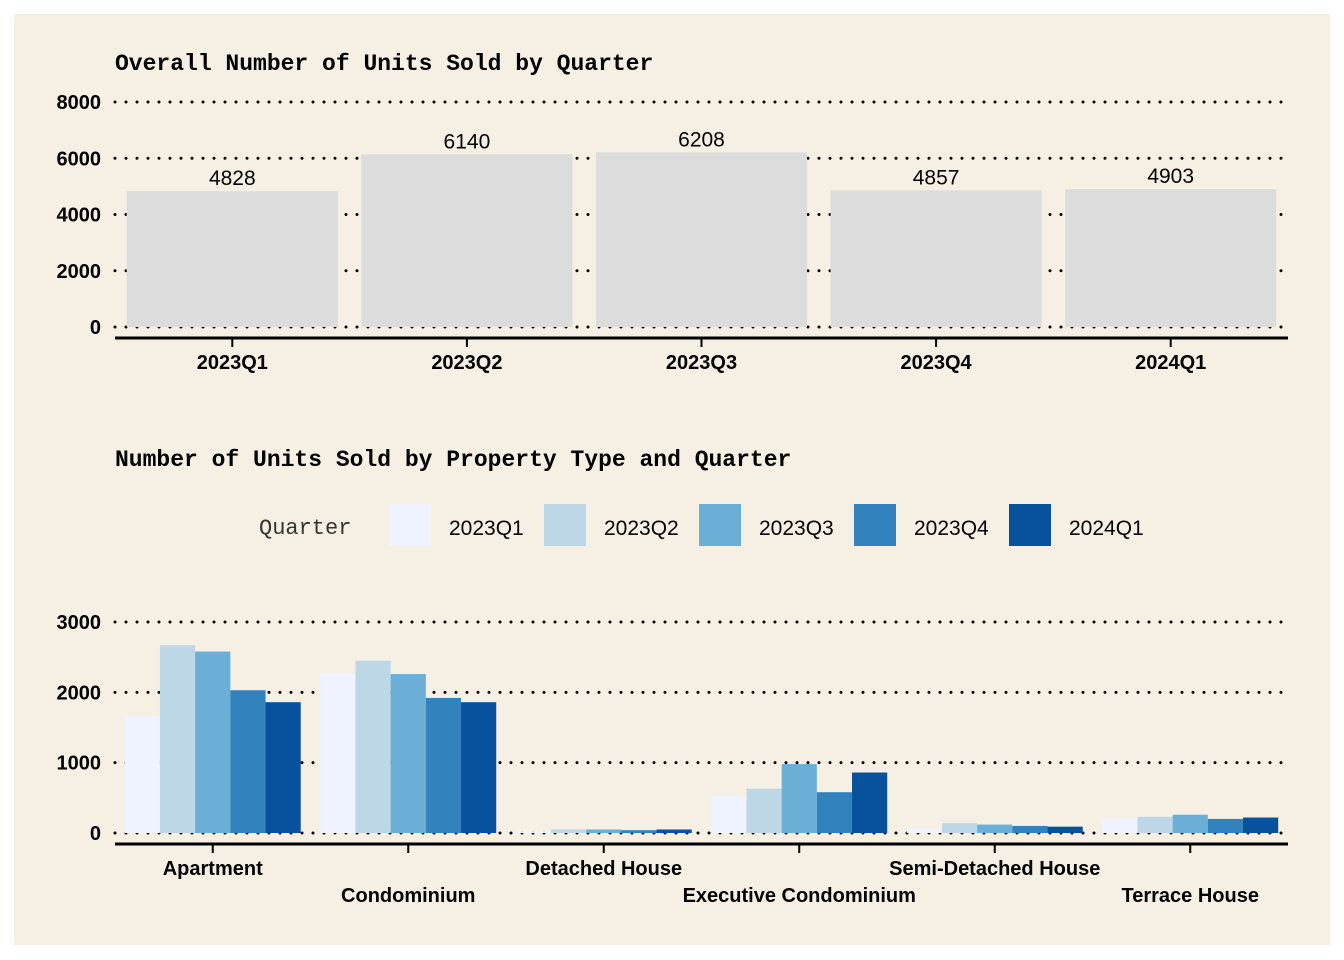  What do you see at coordinates (936, 177) in the screenshot?
I see `chart1-data-label: 4857` at bounding box center [936, 177].